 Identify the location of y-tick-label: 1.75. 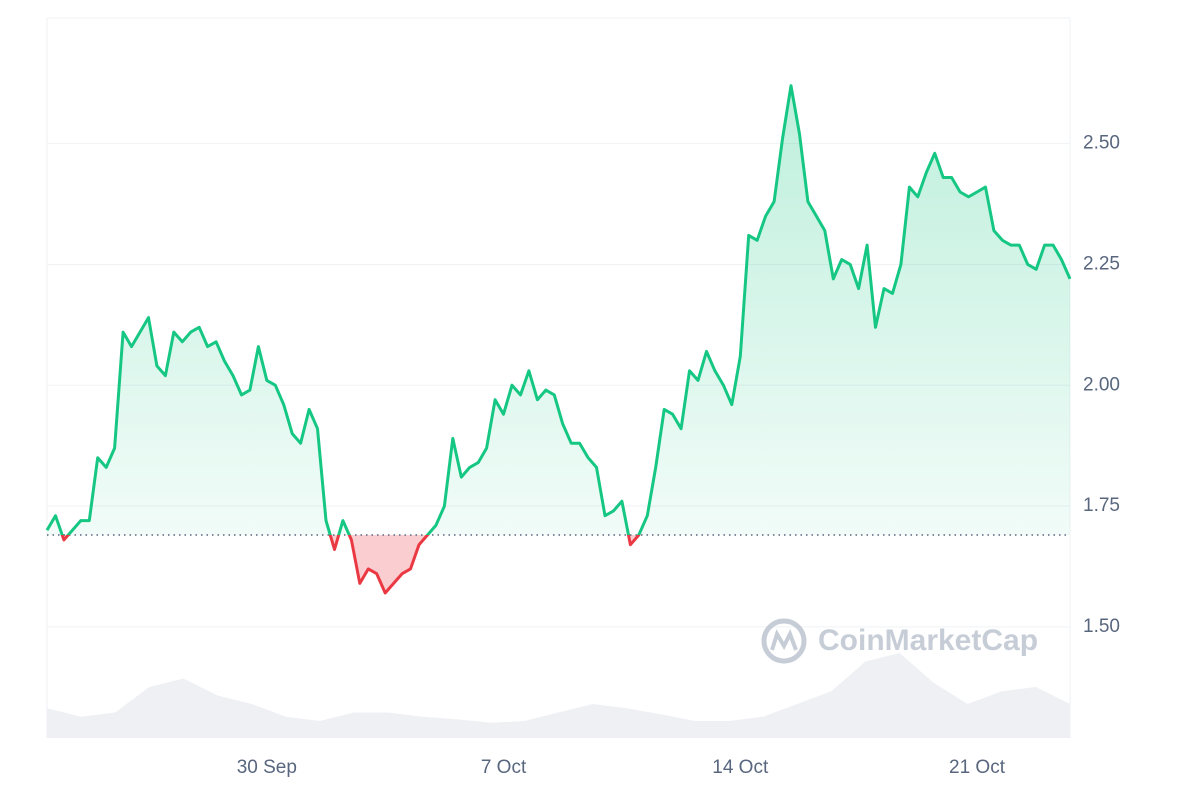
(1101, 505).